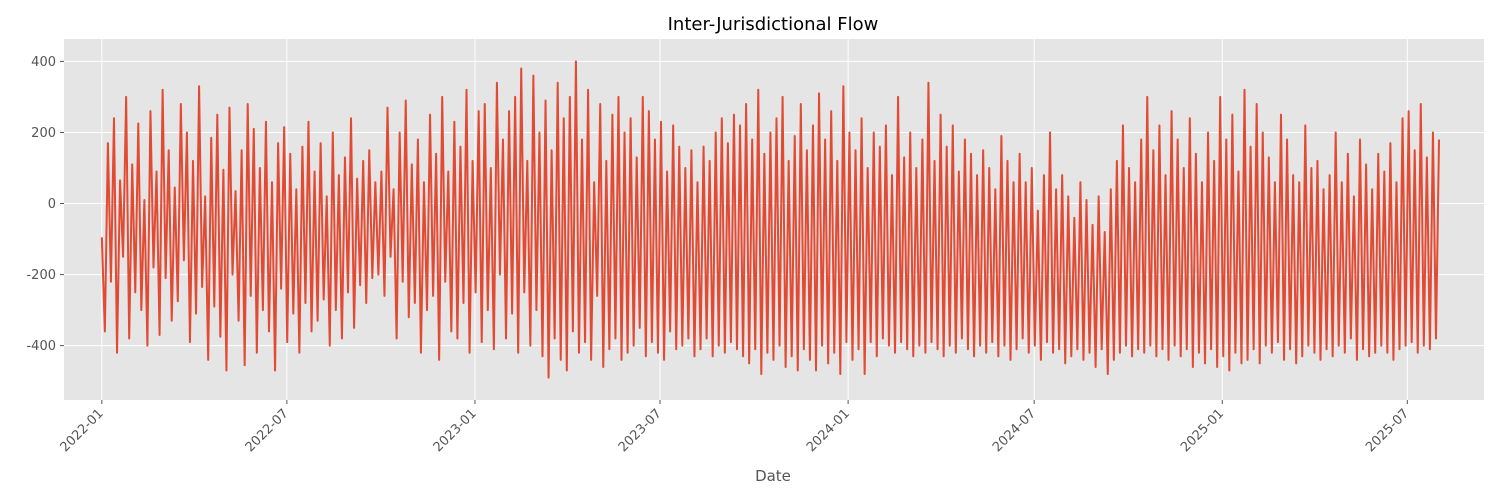 The height and width of the screenshot is (504, 1500). What do you see at coordinates (773, 24) in the screenshot?
I see `chart-title: Inter-Jurisdictional Flow` at bounding box center [773, 24].